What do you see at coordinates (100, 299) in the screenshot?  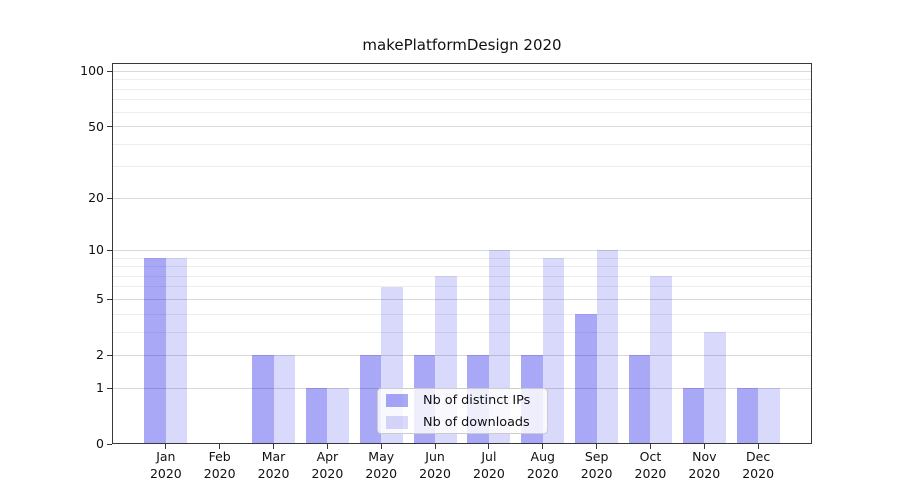 I see `y-tick-label: 5` at bounding box center [100, 299].